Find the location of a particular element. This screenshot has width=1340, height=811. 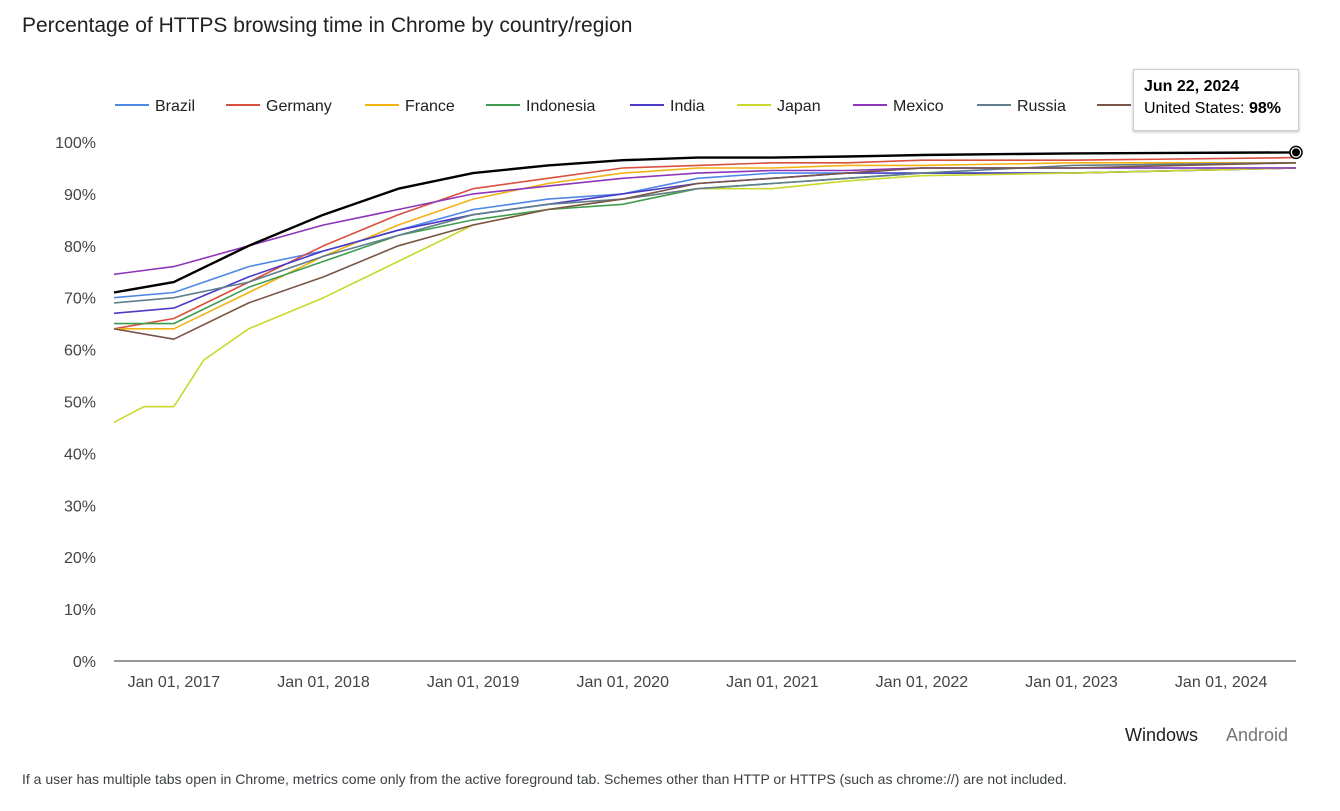

x-tick-label: Jan 01, 2017 is located at coordinates (174, 682).